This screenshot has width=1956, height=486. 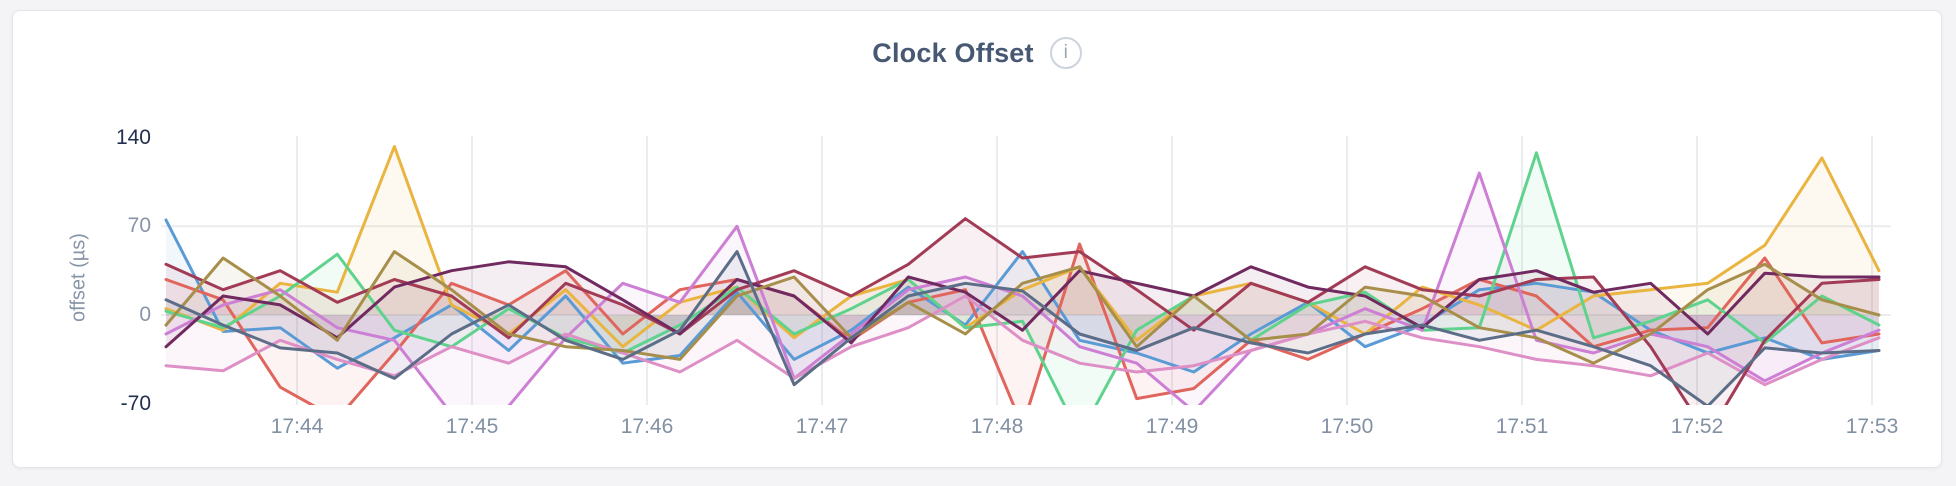 What do you see at coordinates (133, 137) in the screenshot?
I see `y-tick-label-140: 140` at bounding box center [133, 137].